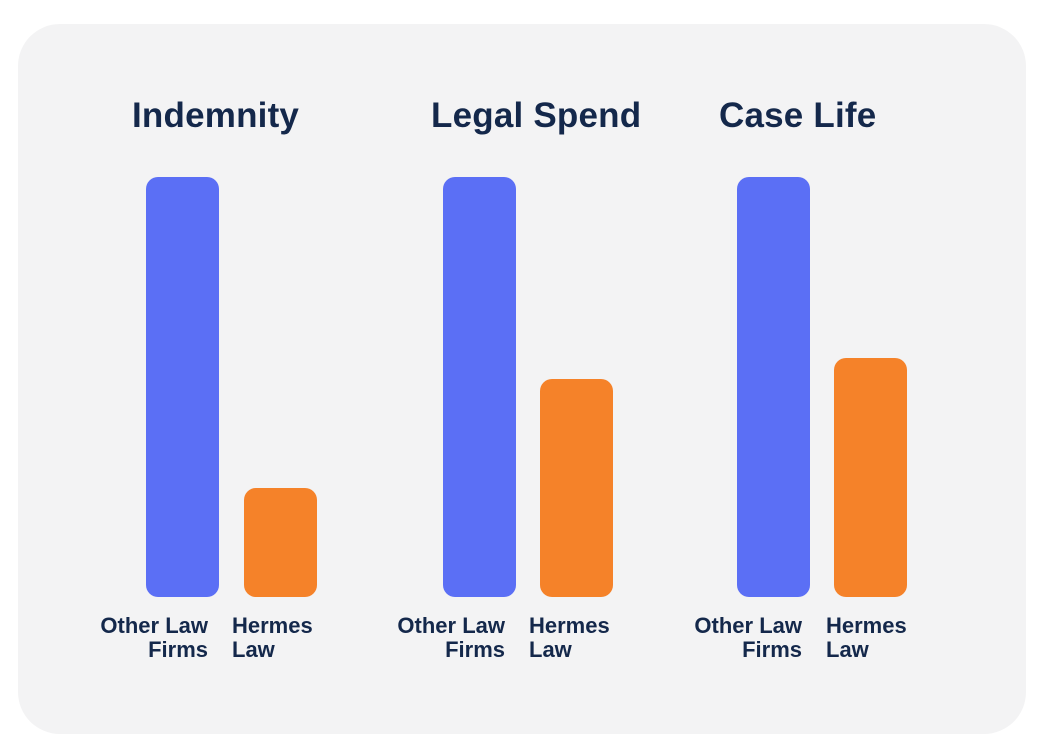  I want to click on panel-title-case-life: Case Life, so click(798, 115).